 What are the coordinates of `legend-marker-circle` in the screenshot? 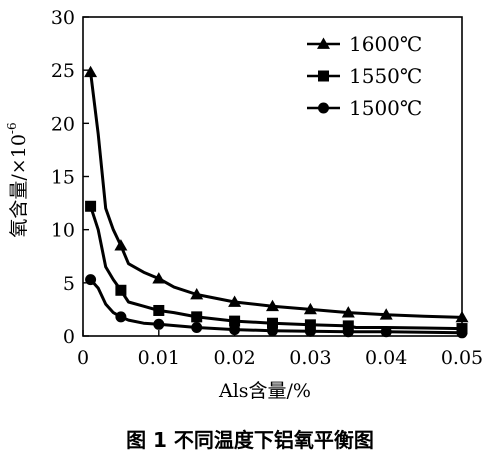 It's located at (323, 108).